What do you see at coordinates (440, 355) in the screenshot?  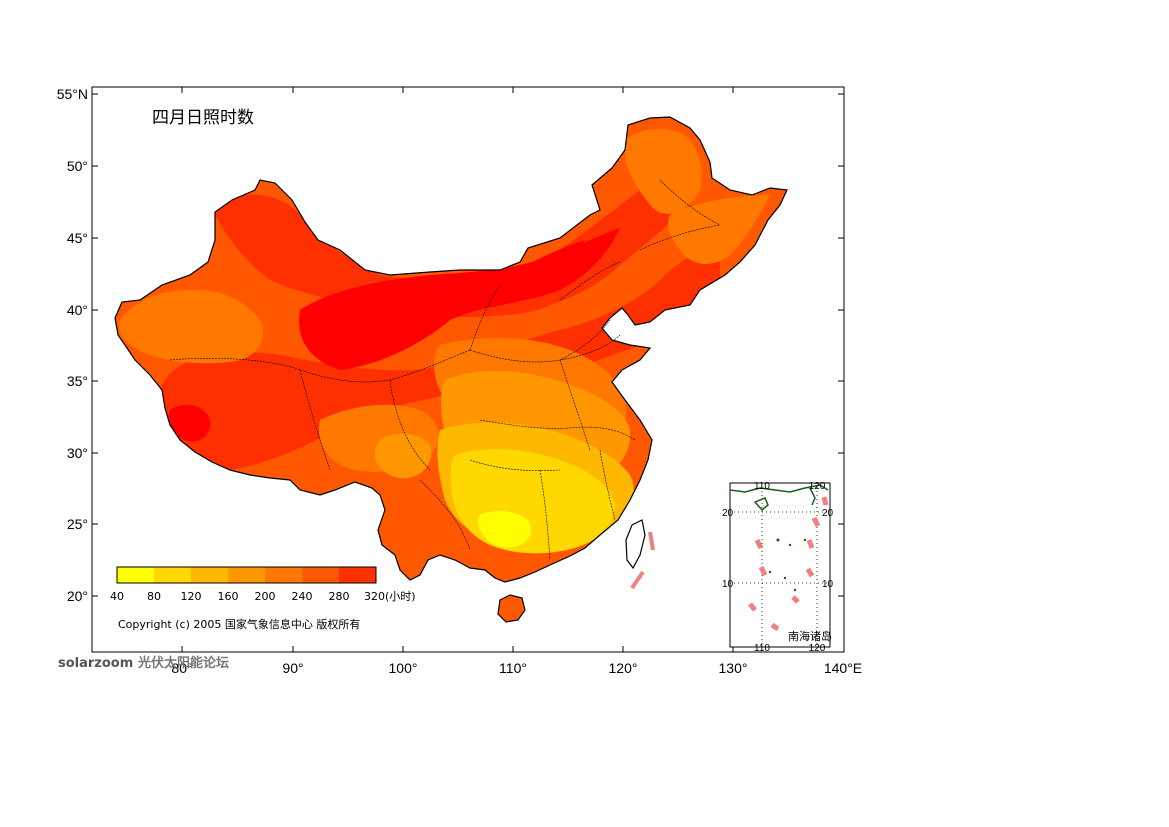 I see `zone-280-west` at bounding box center [440, 355].